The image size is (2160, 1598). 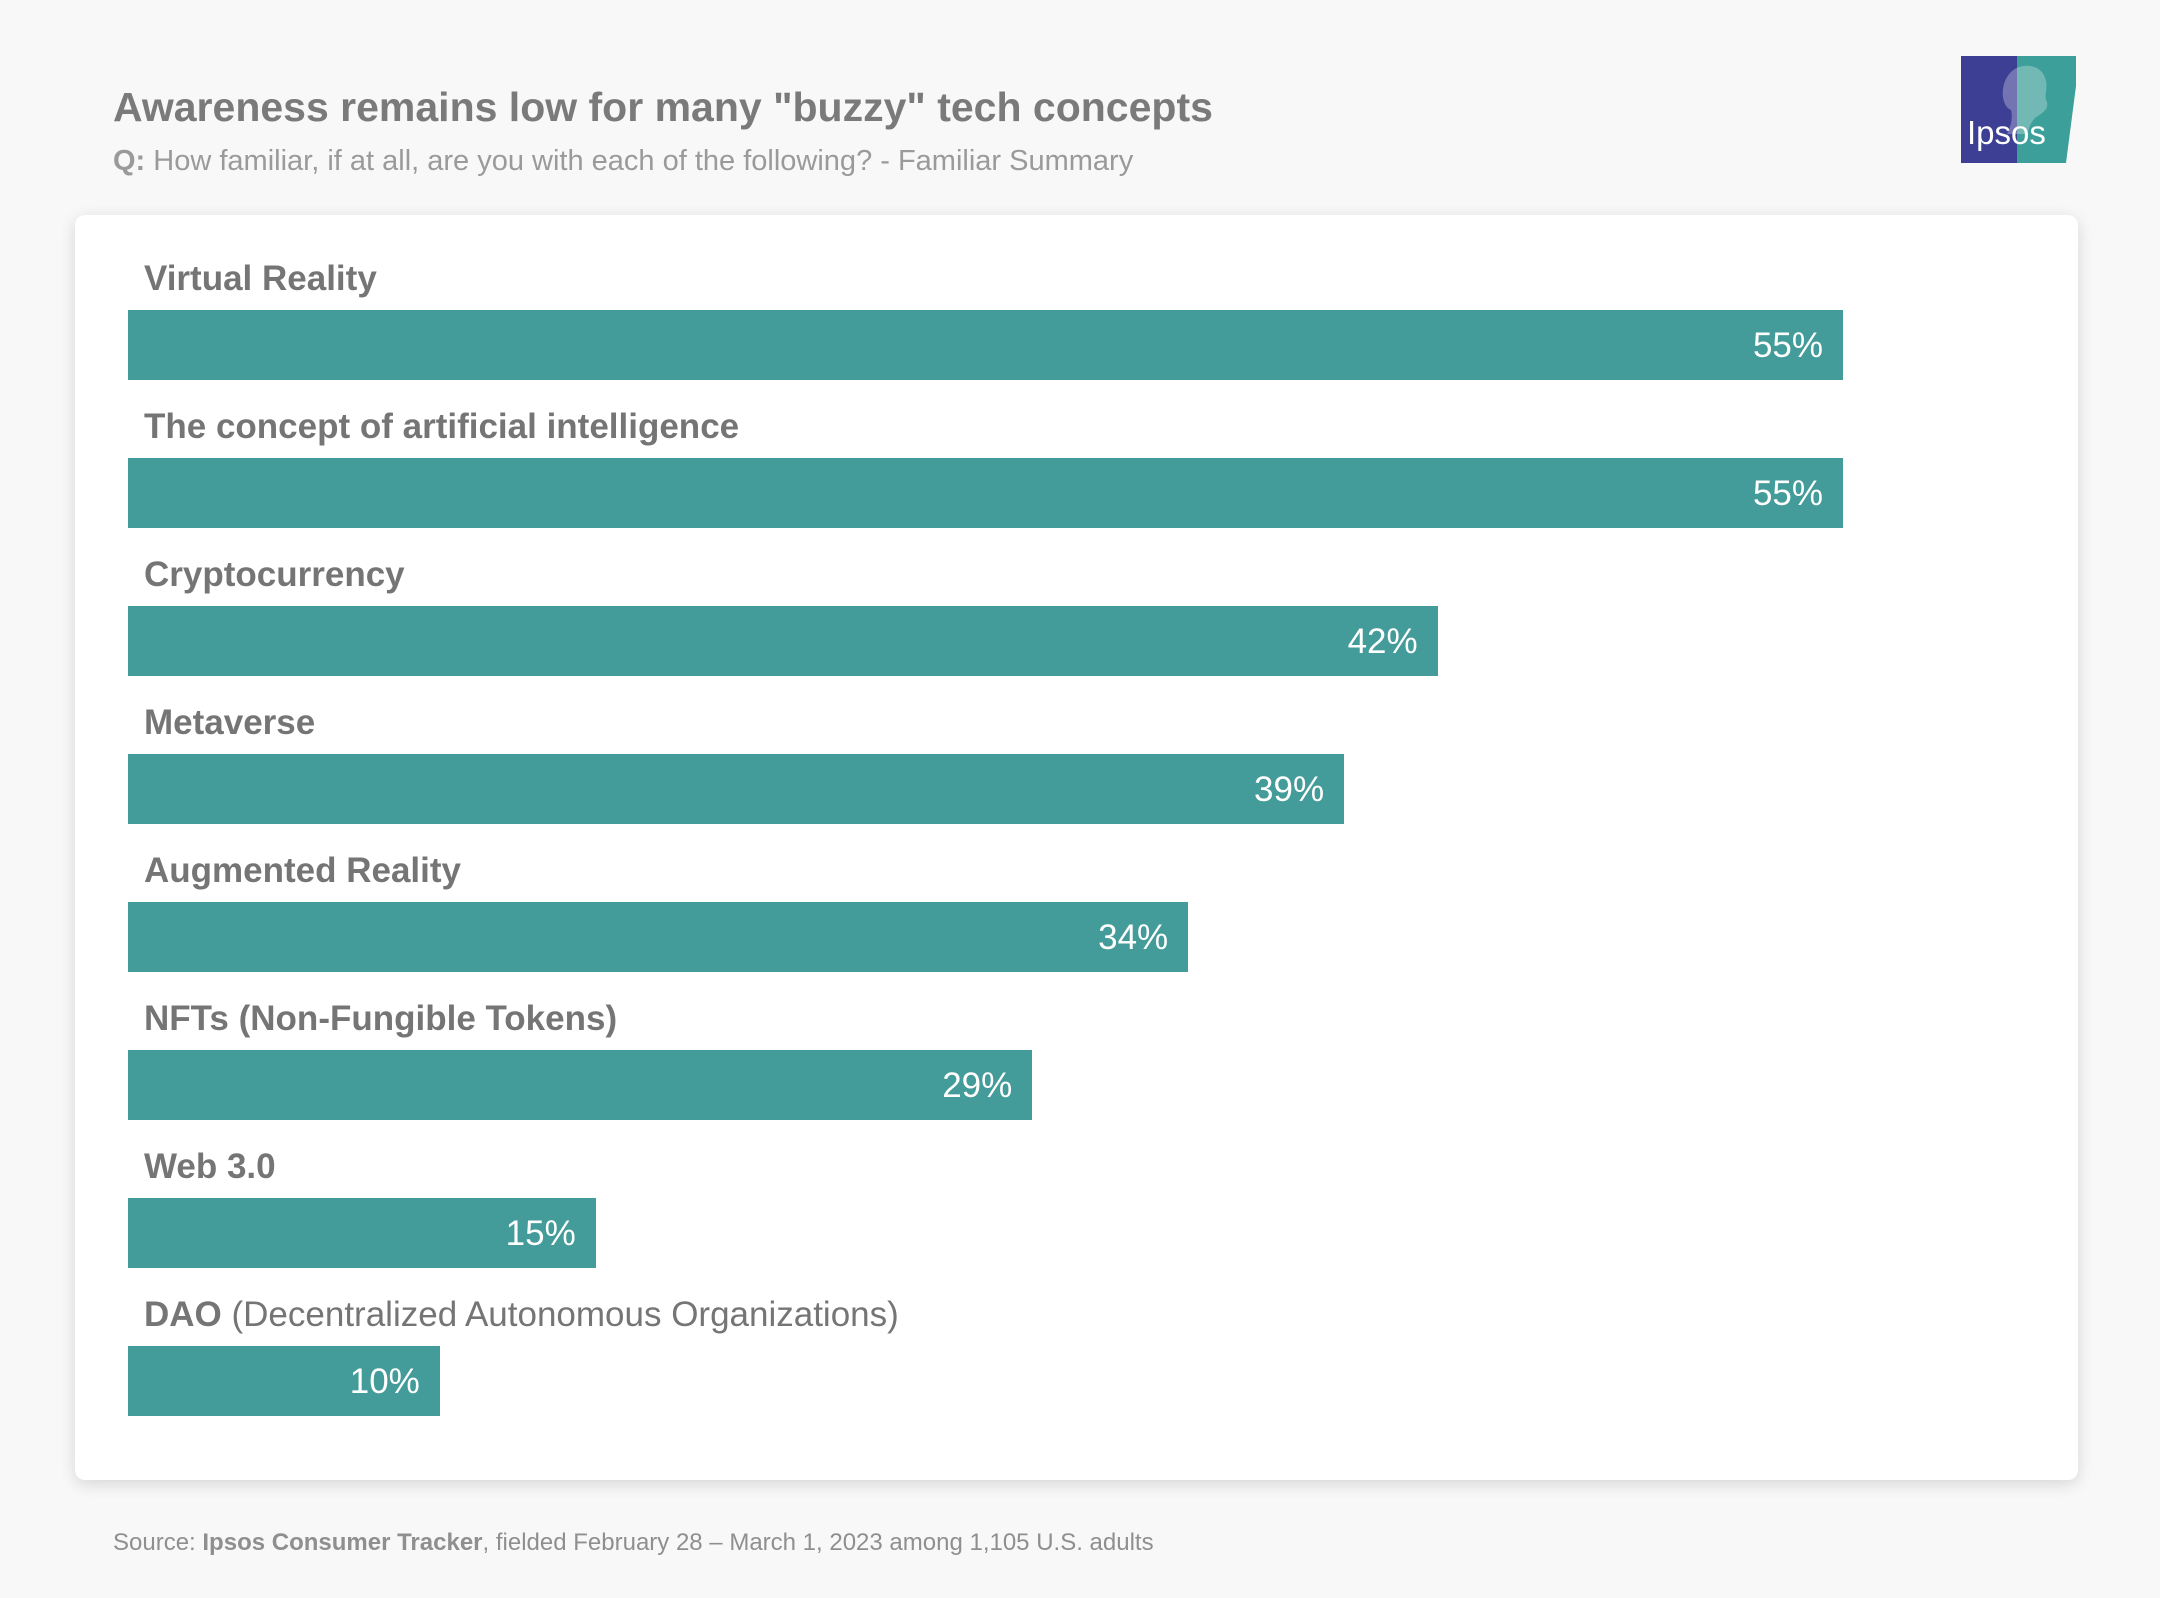 I want to click on category-label-main: Metaverse, so click(x=230, y=722).